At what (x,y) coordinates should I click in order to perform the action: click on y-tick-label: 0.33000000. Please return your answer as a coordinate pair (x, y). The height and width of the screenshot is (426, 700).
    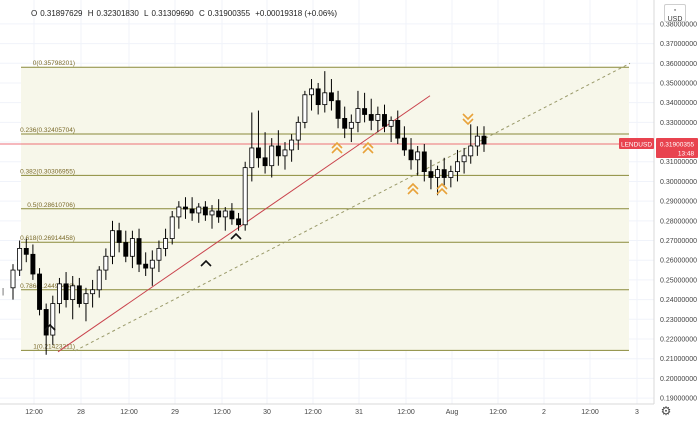
    Looking at the image, I should click on (678, 123).